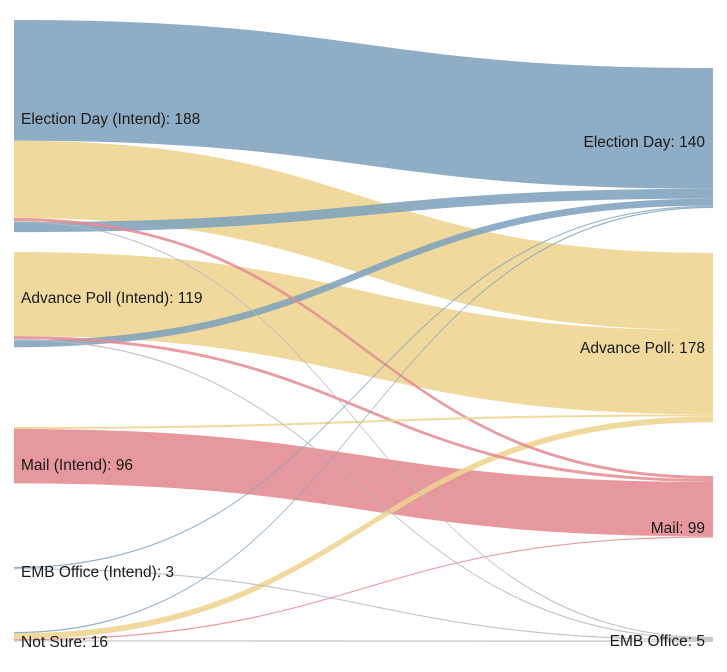 The height and width of the screenshot is (672, 727). Describe the element at coordinates (642, 348) in the screenshot. I see `target-node-label: Advance Poll: 178` at that location.